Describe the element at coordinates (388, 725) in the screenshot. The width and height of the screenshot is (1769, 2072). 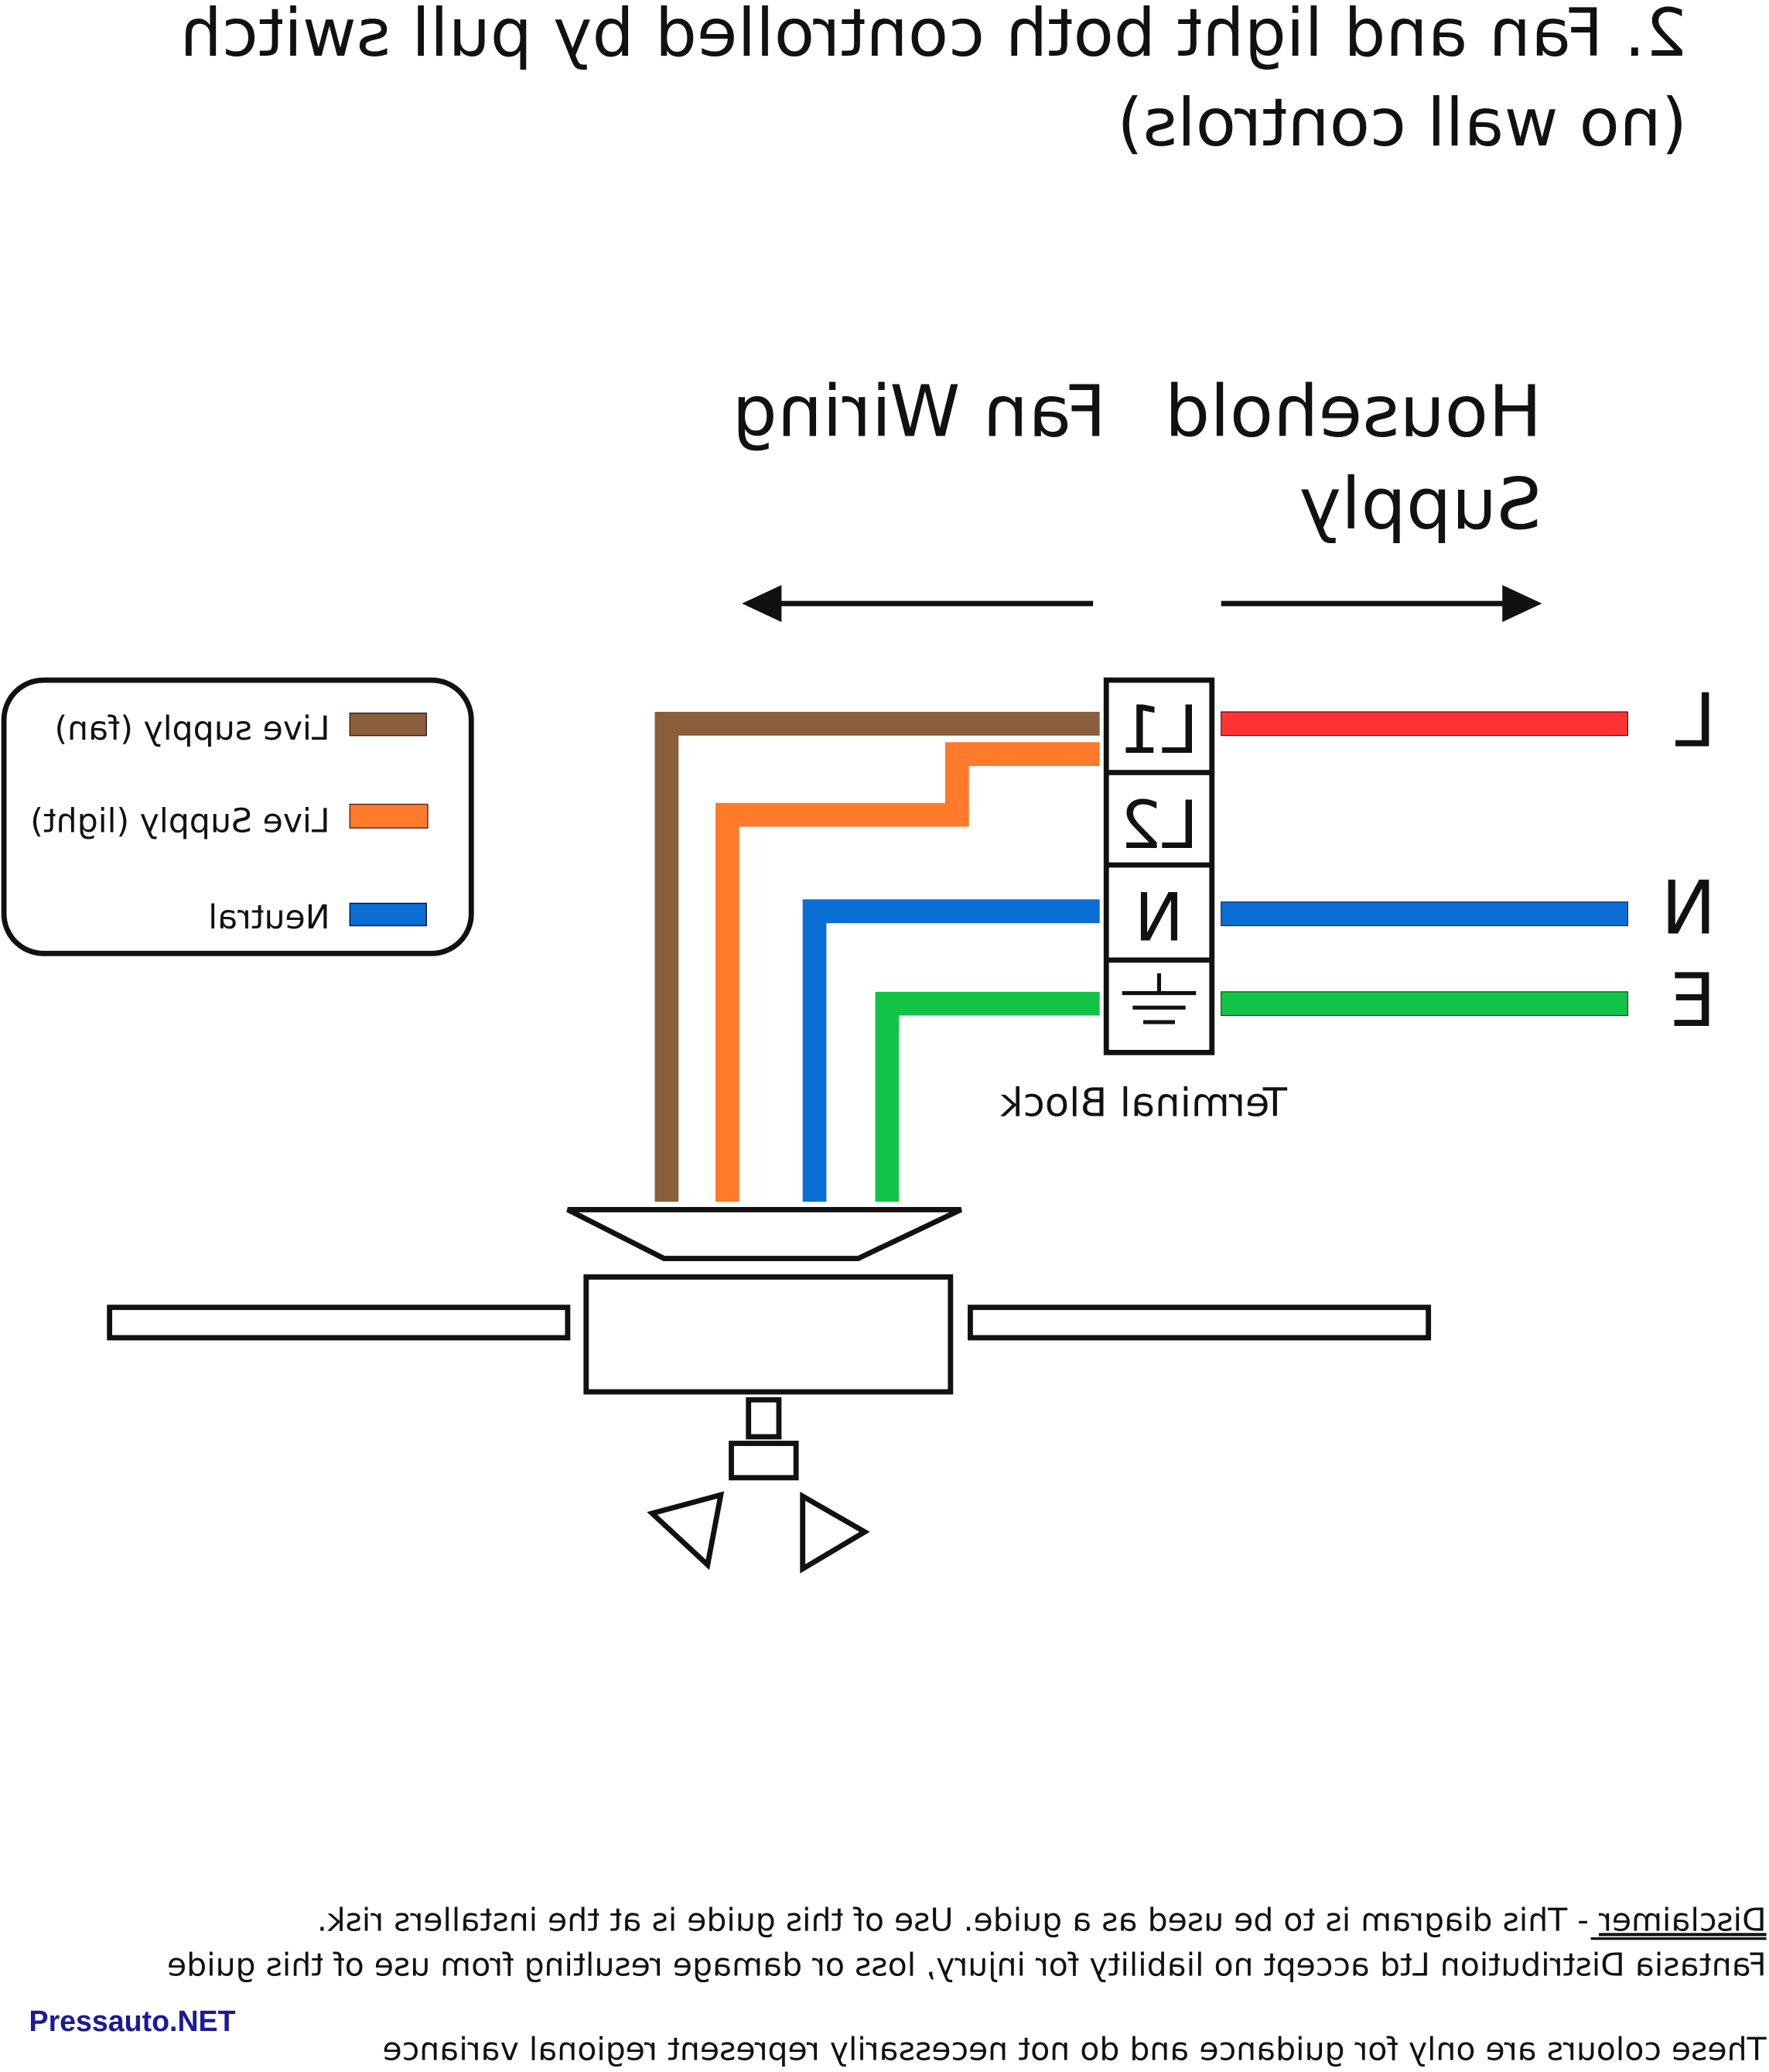
I see `legend-swatch-live-fan` at that location.